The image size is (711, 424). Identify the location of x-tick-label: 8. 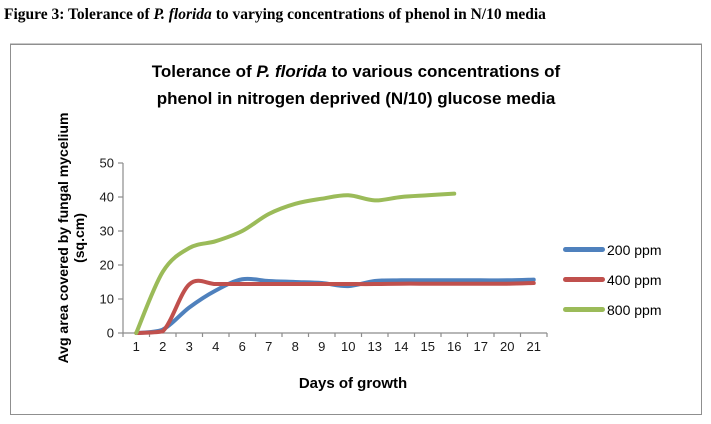
(295, 346).